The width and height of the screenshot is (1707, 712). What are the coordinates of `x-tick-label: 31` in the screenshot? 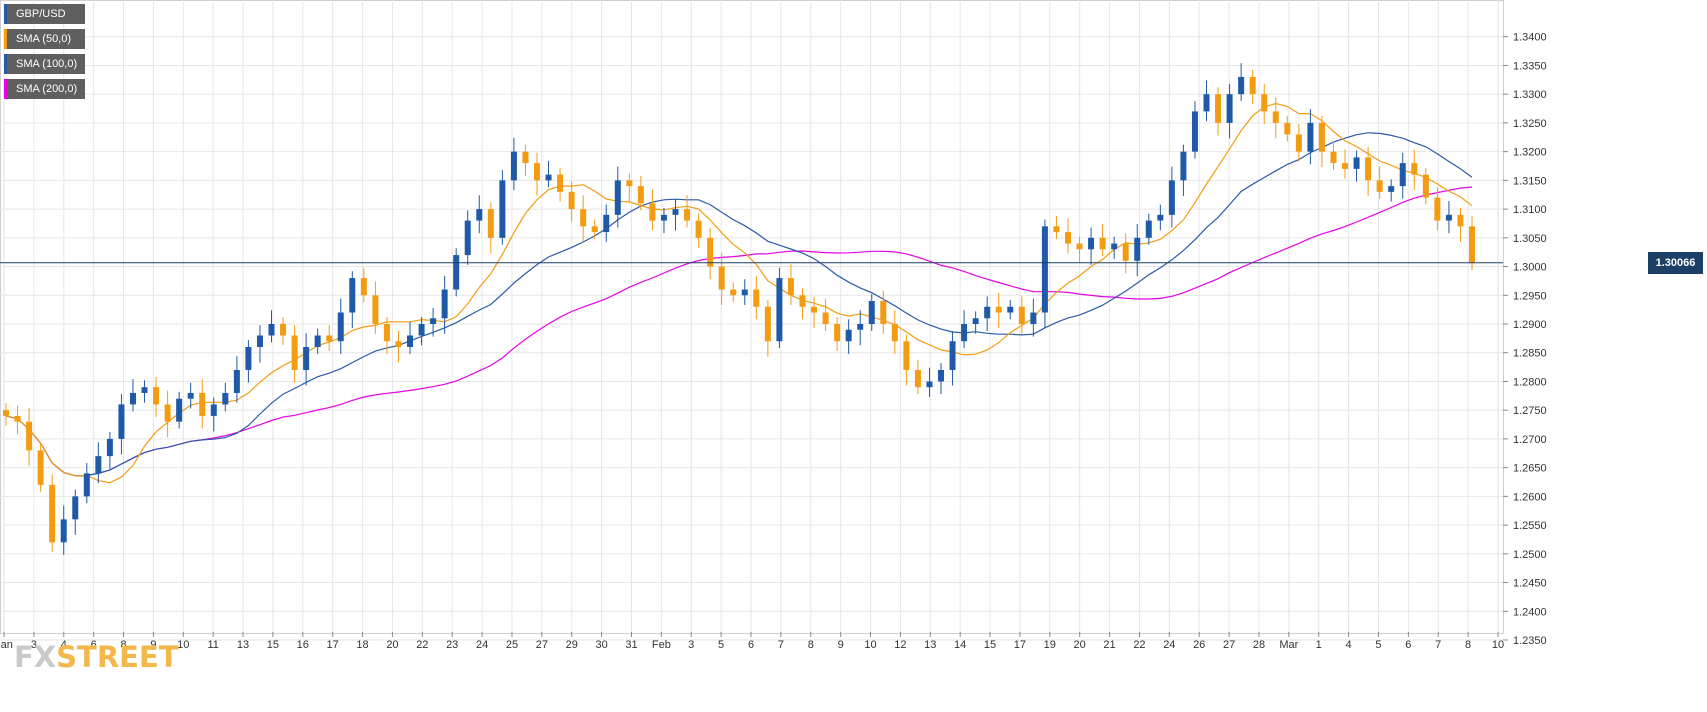 It's located at (631, 645).